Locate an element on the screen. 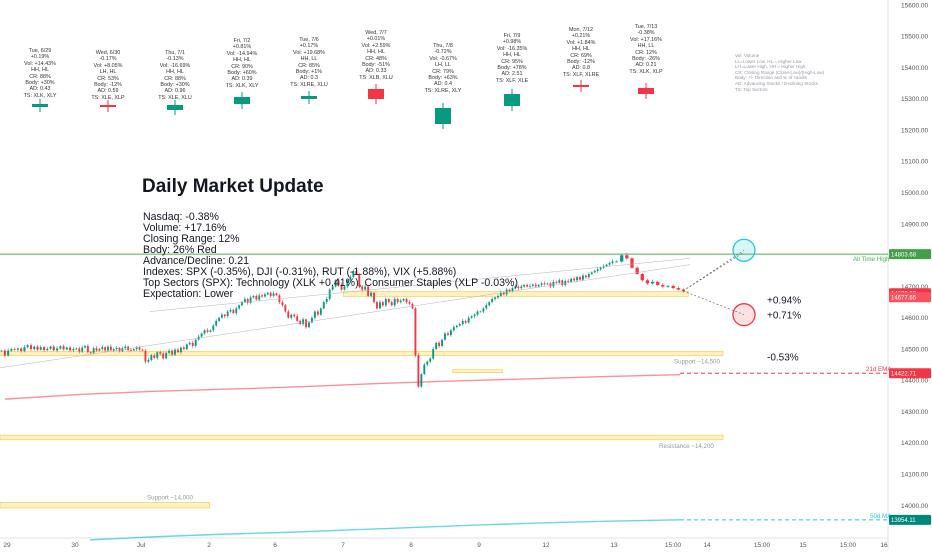  daily-candle-label-line: -0.13% is located at coordinates (175, 59).